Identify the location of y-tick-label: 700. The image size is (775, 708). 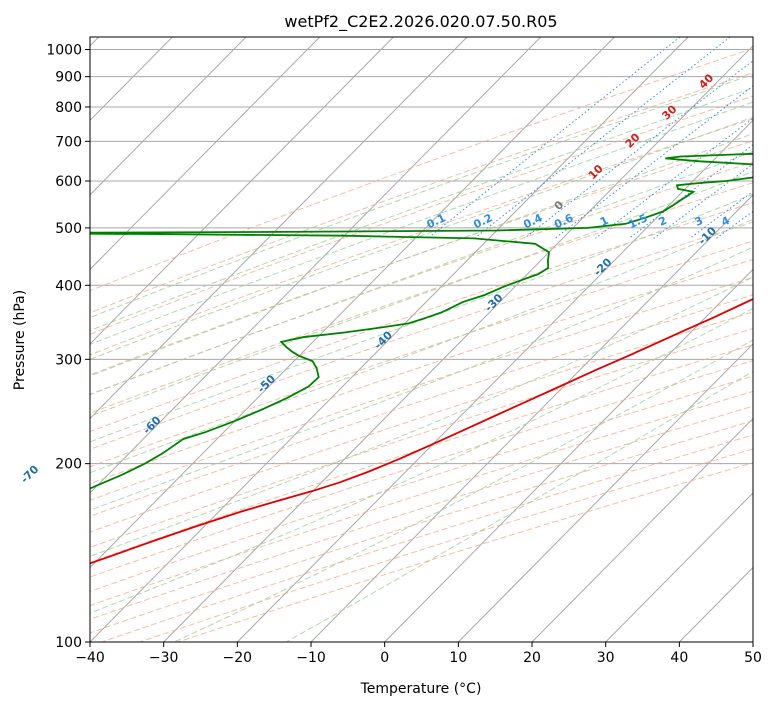
(68, 142).